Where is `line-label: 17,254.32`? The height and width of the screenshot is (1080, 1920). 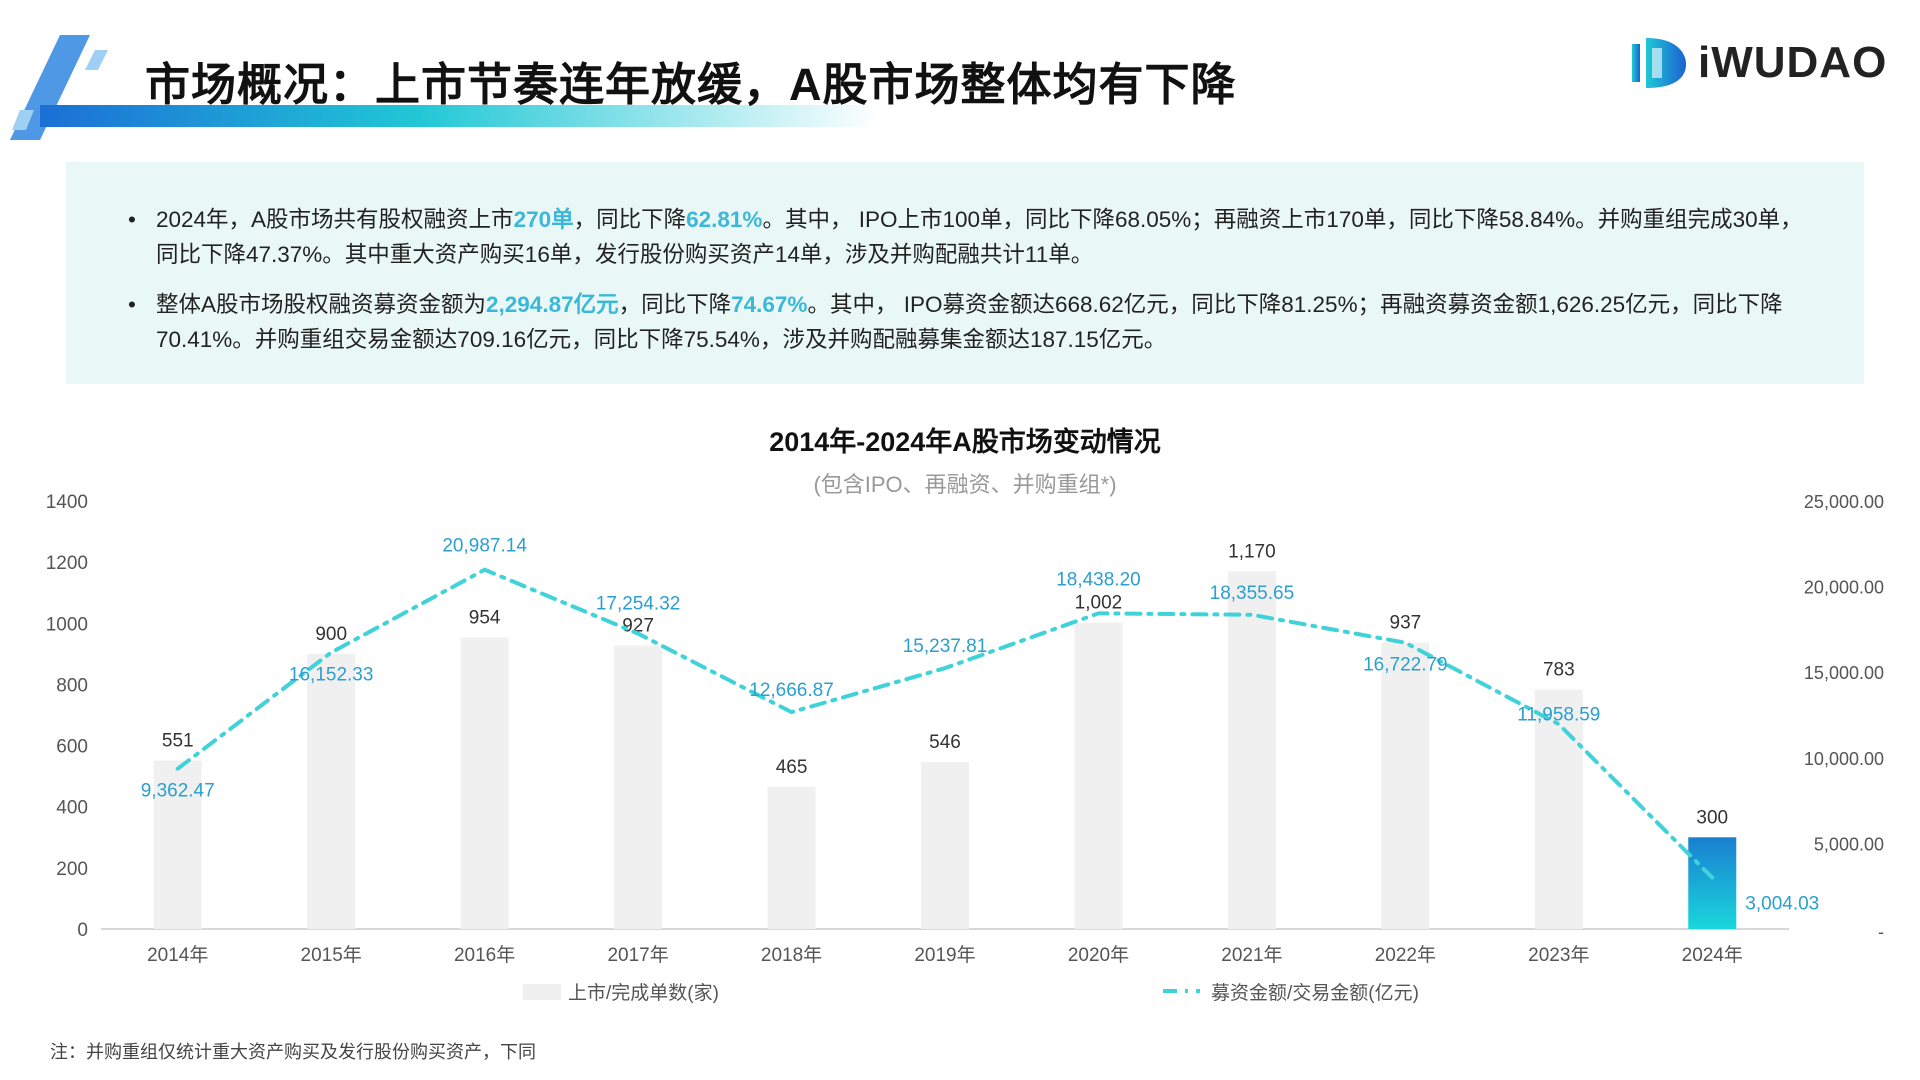
line-label: 17,254.32 is located at coordinates (638, 604).